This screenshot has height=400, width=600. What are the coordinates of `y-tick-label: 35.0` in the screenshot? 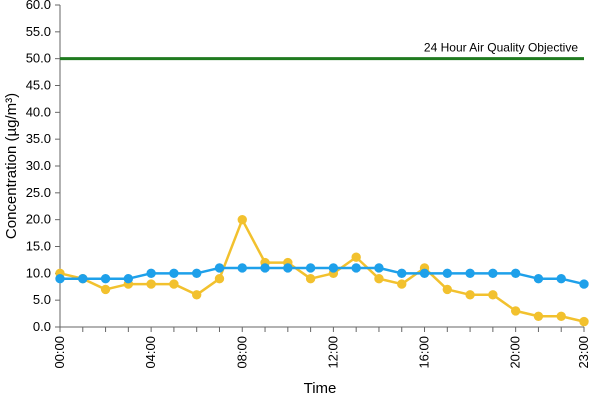 It's located at (38, 138).